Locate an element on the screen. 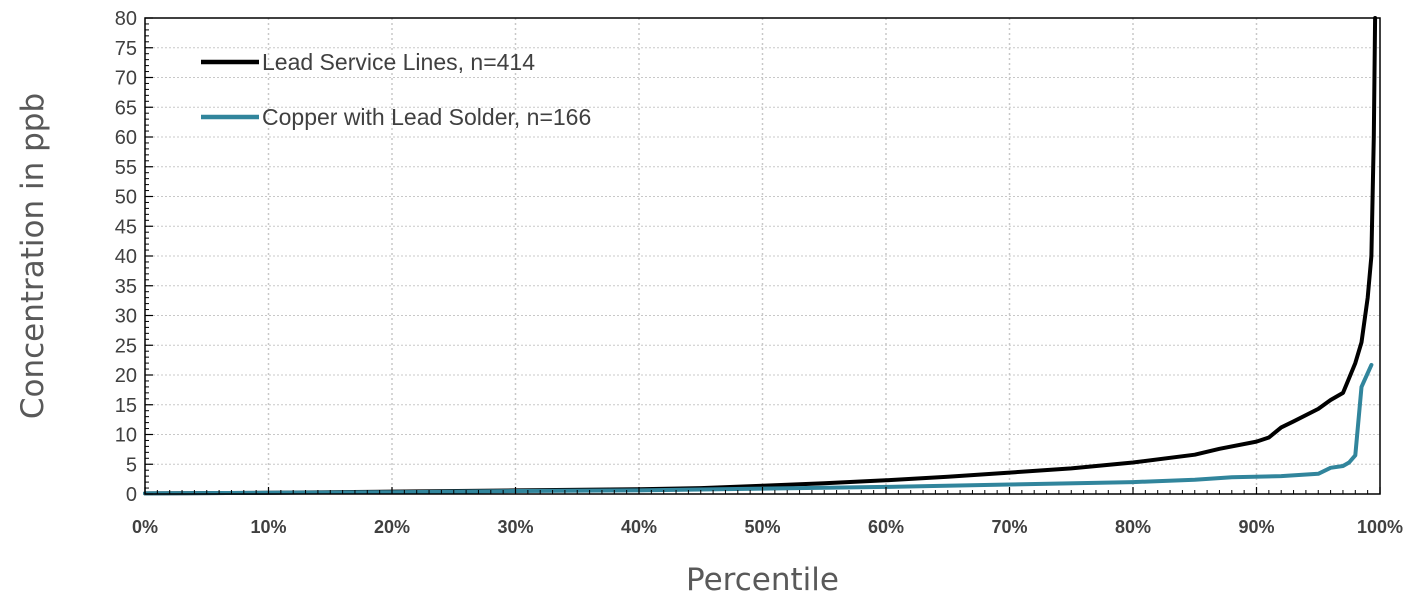 The height and width of the screenshot is (605, 1419). y-tick-label: 45 is located at coordinates (126, 227).